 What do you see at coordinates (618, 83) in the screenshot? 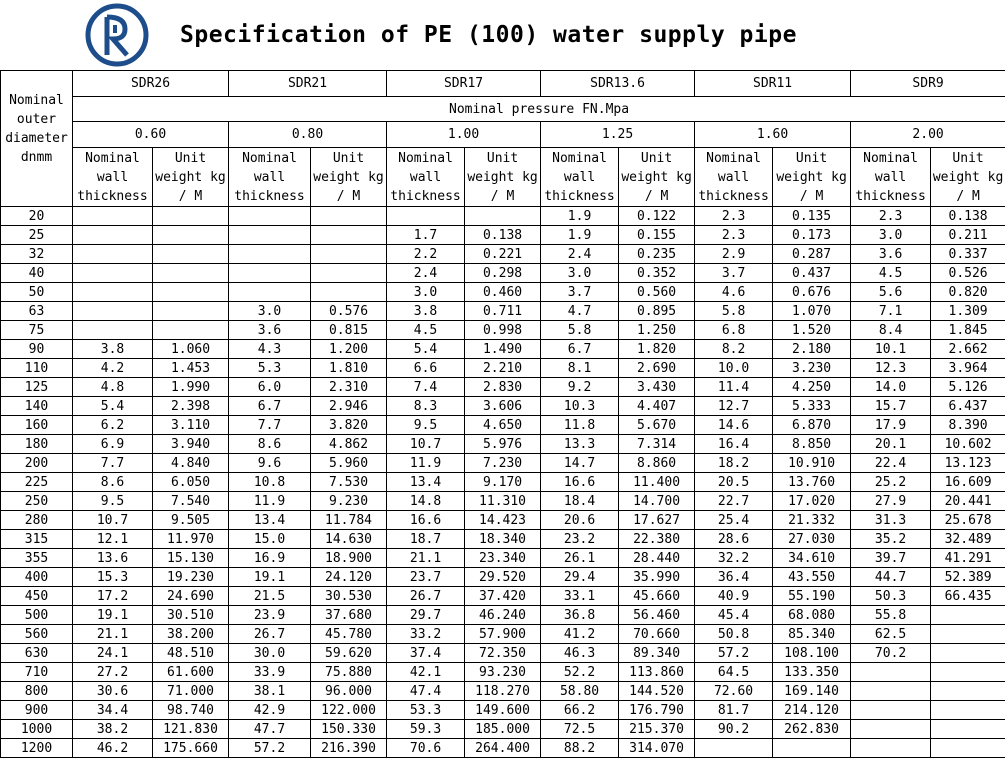
I see `sdr-header: SDR13.6` at bounding box center [618, 83].